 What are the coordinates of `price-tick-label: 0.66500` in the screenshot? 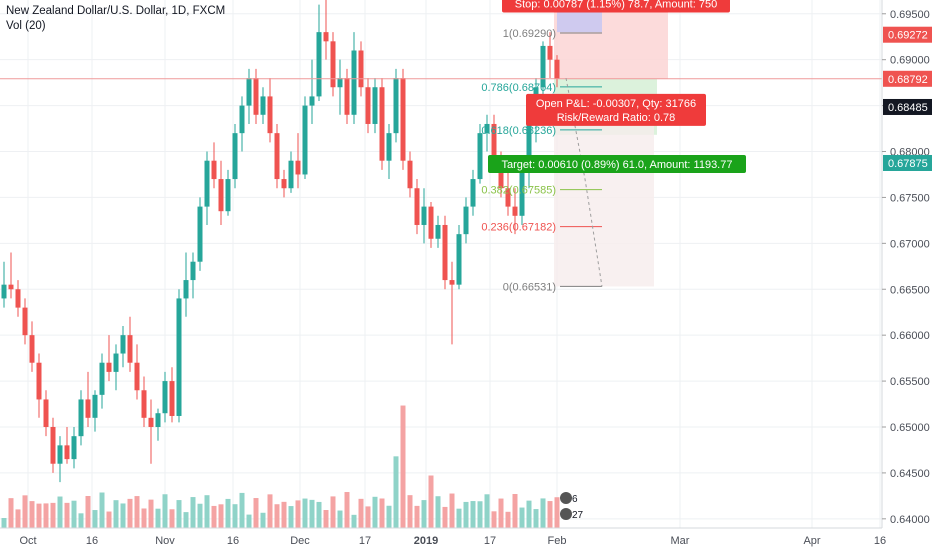 It's located at (910, 290).